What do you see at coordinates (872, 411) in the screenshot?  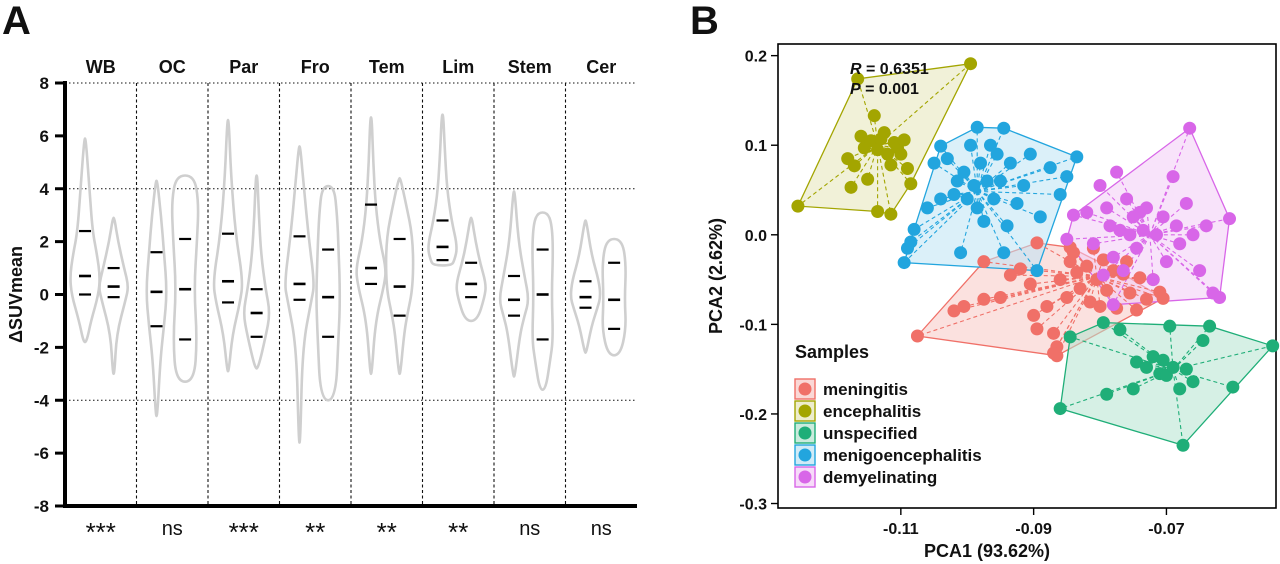 I see `legend-label-encephalitis: encephalitis` at bounding box center [872, 411].